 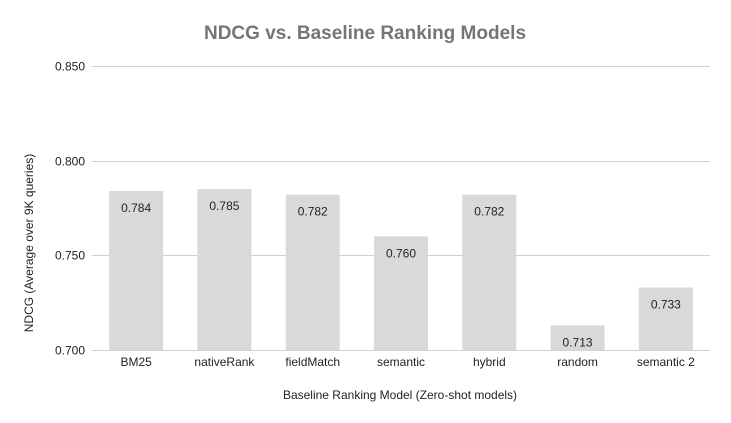 I want to click on data-label: 0.784, so click(x=136, y=208).